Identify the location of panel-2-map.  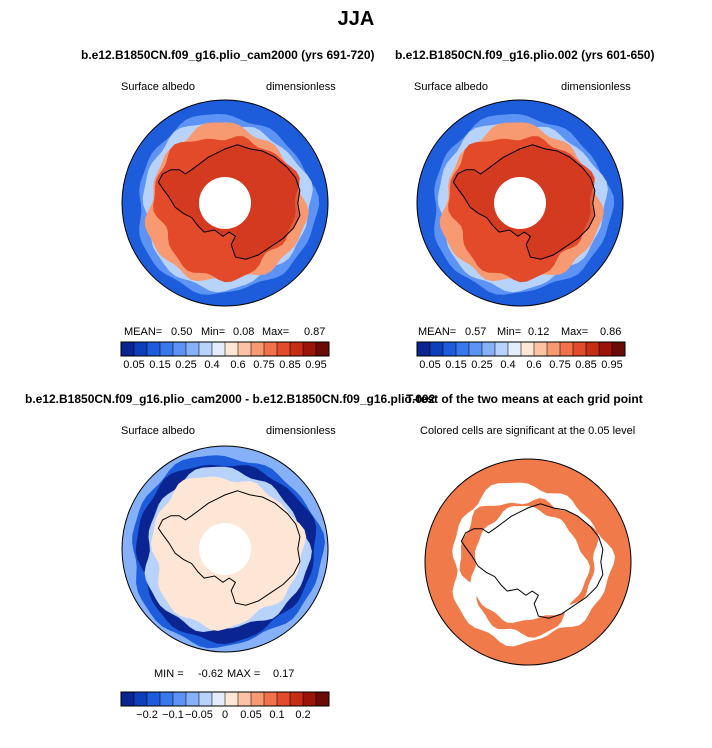
(520, 203).